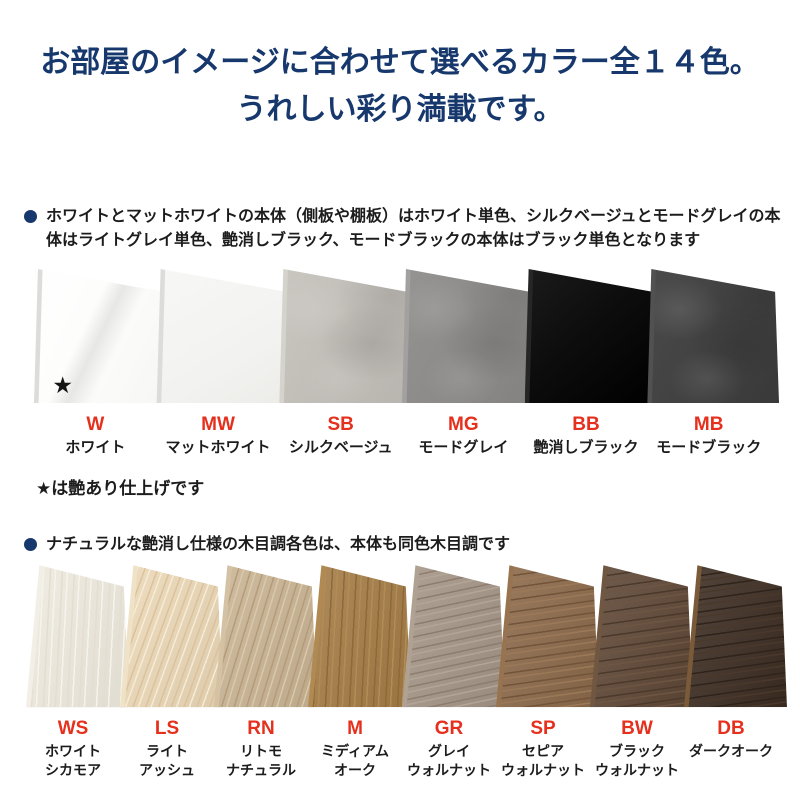 The image size is (800, 800). I want to click on color-name: シルクベージュ, so click(340, 448).